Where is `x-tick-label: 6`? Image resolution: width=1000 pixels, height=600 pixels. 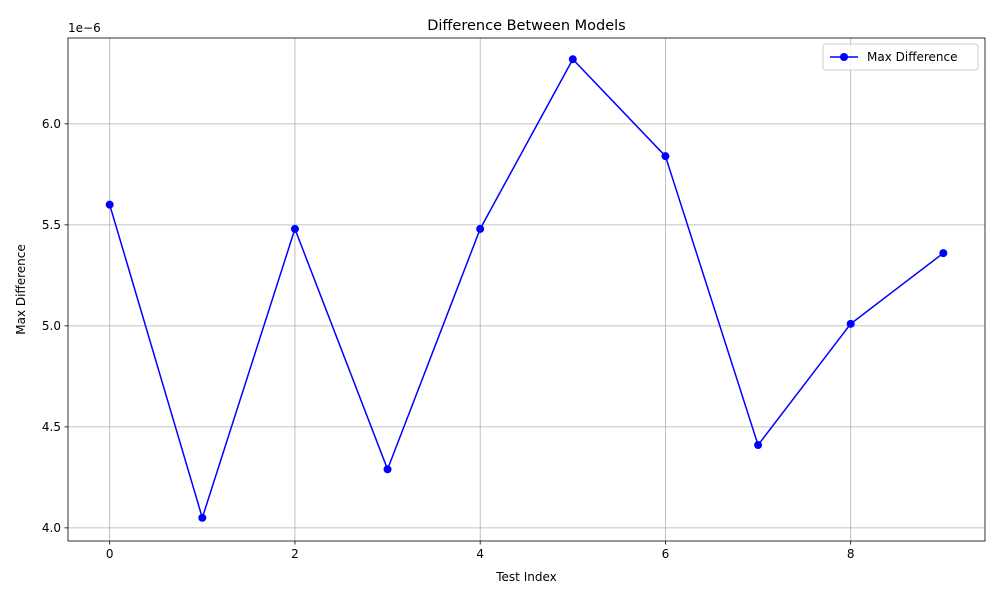
x-tick-label: 6 is located at coordinates (666, 554).